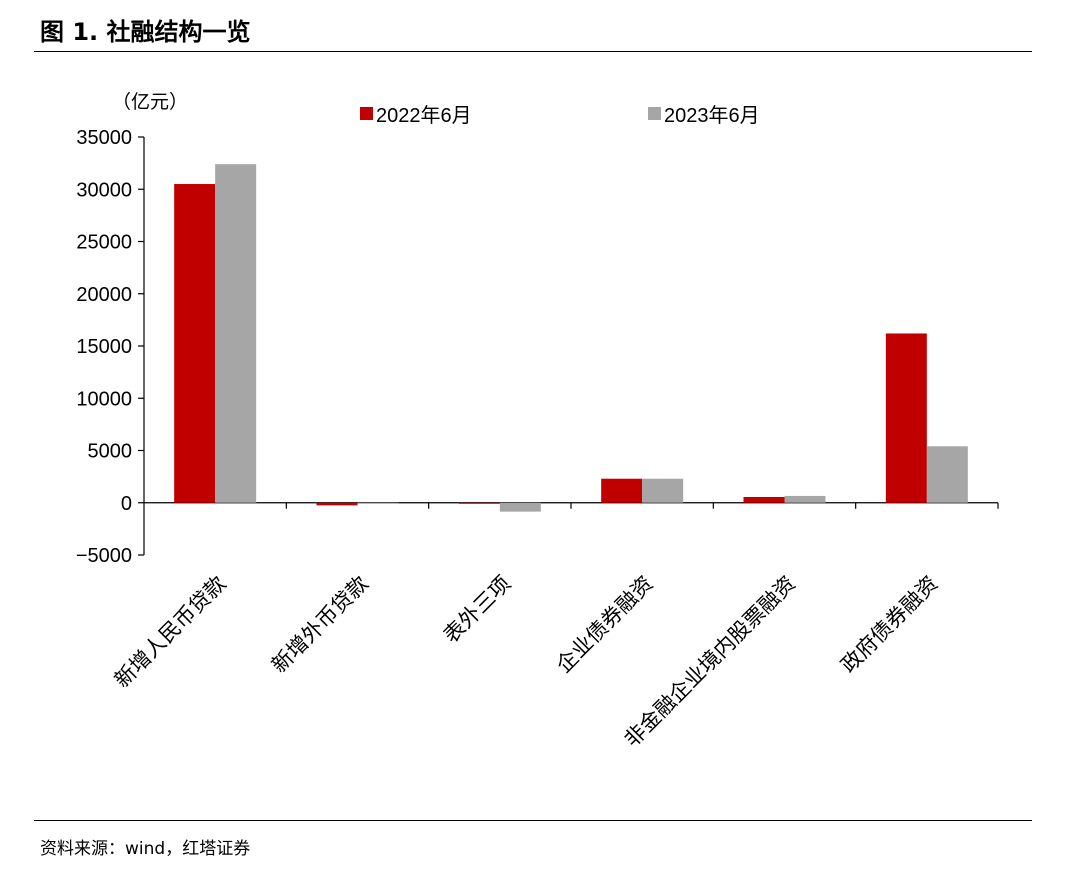 Image resolution: width=1080 pixels, height=869 pixels. Describe the element at coordinates (712, 115) in the screenshot. I see `legend-label-2023: 2023年6月` at that location.